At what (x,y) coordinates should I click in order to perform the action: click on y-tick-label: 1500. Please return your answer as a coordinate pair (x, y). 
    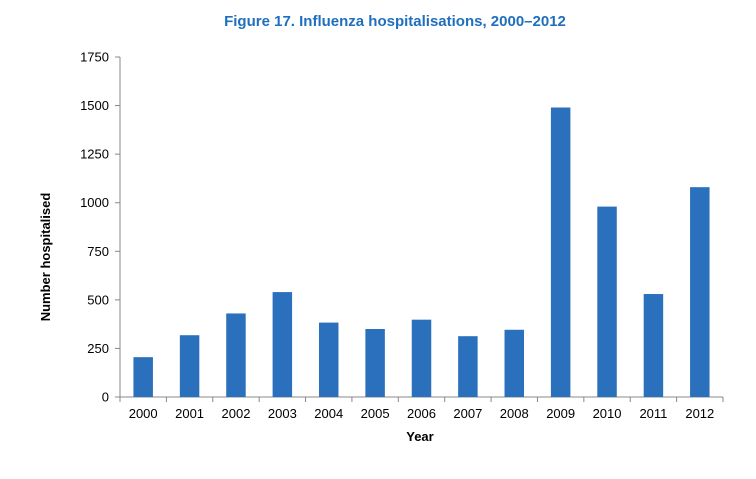
    Looking at the image, I should click on (94, 105).